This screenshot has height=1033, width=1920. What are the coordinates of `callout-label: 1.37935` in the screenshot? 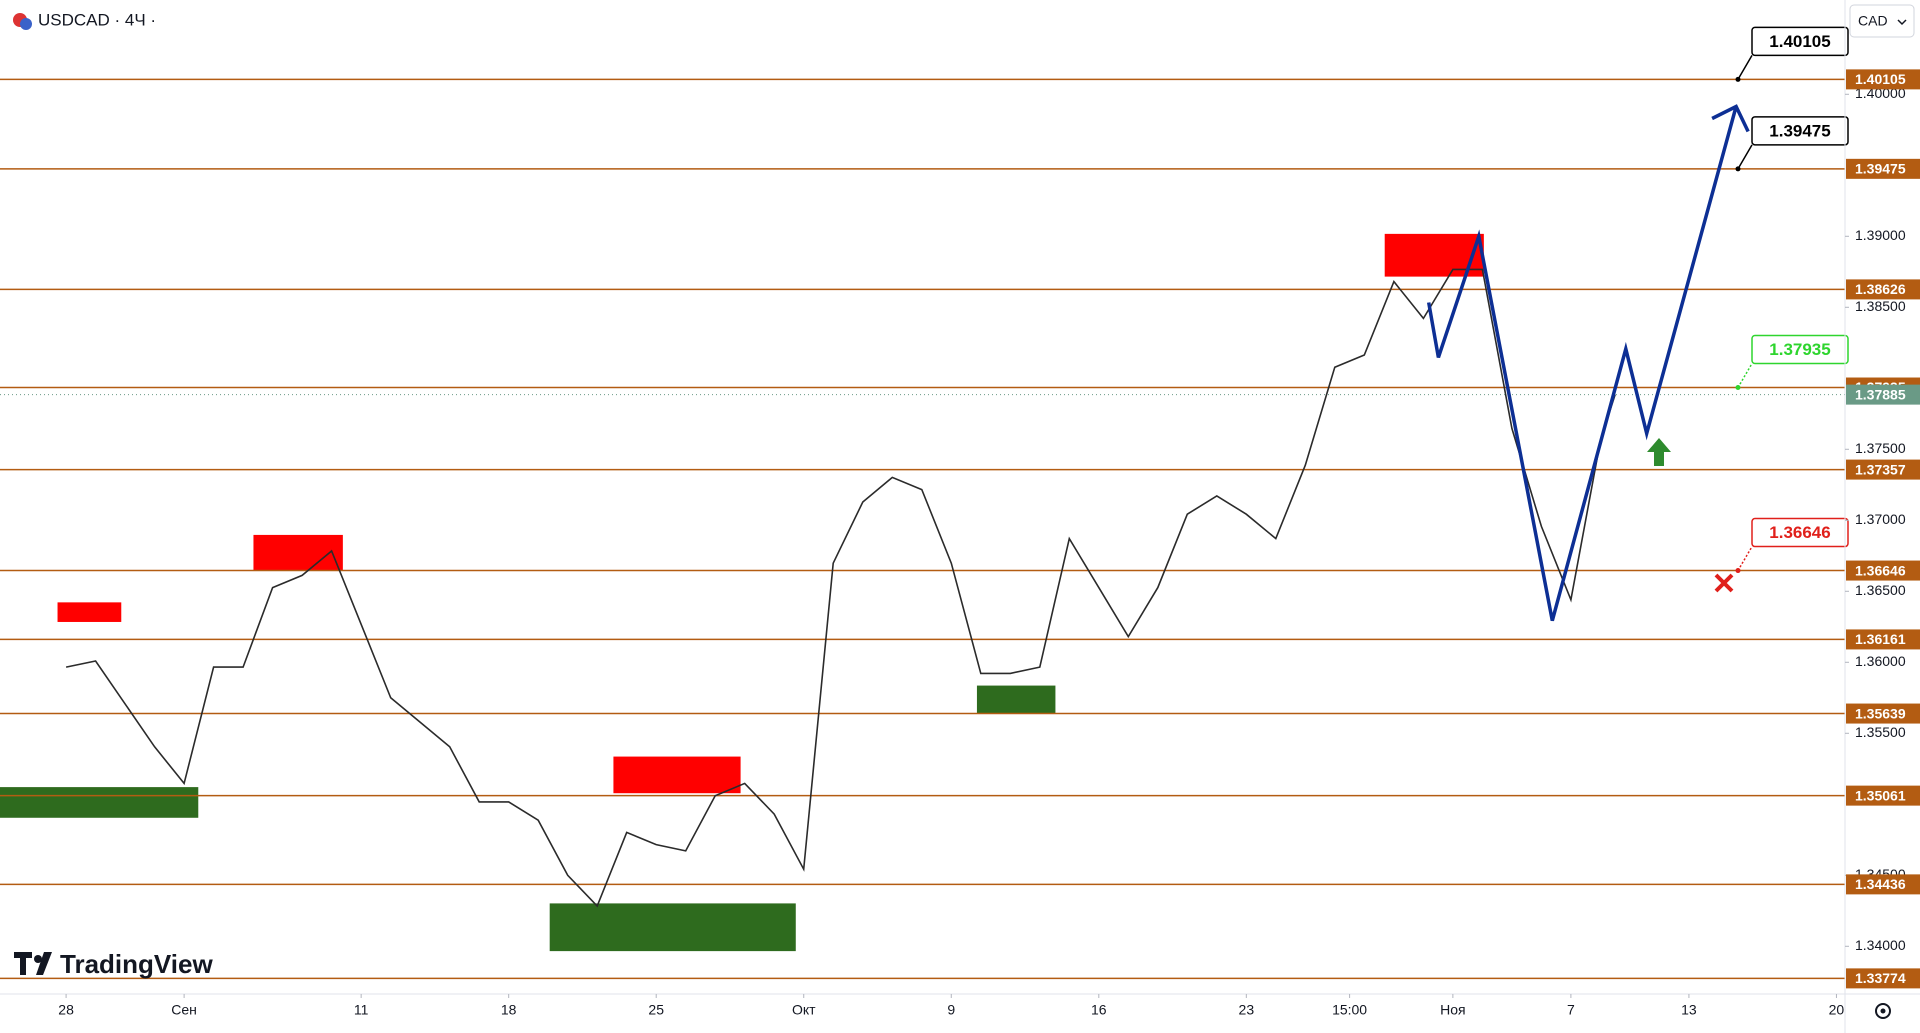 It's located at (1799, 349).